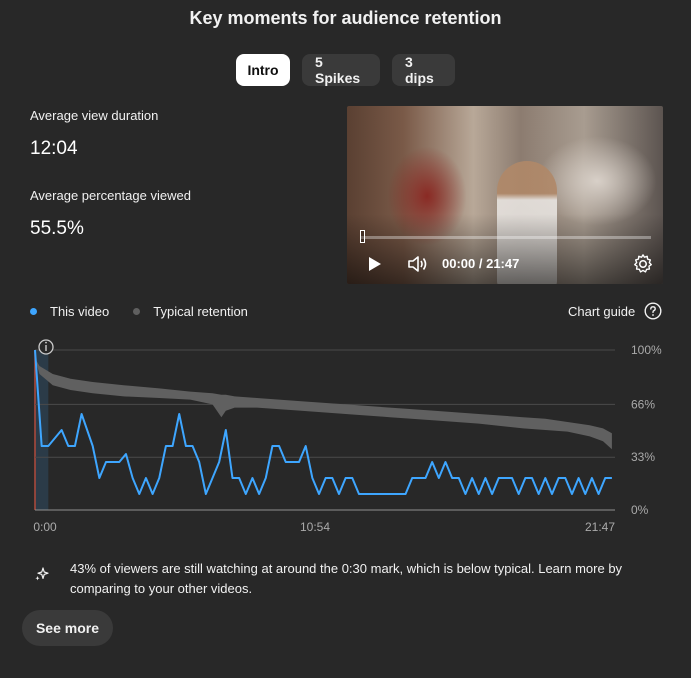 Image resolution: width=691 pixels, height=678 pixels. I want to click on y-tick-label: 100%, so click(646, 350).